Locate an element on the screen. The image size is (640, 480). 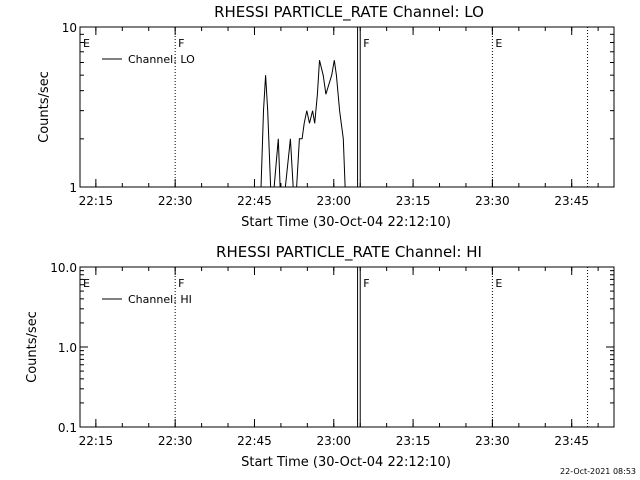
legend-entry: Channel: HI is located at coordinates (160, 299).